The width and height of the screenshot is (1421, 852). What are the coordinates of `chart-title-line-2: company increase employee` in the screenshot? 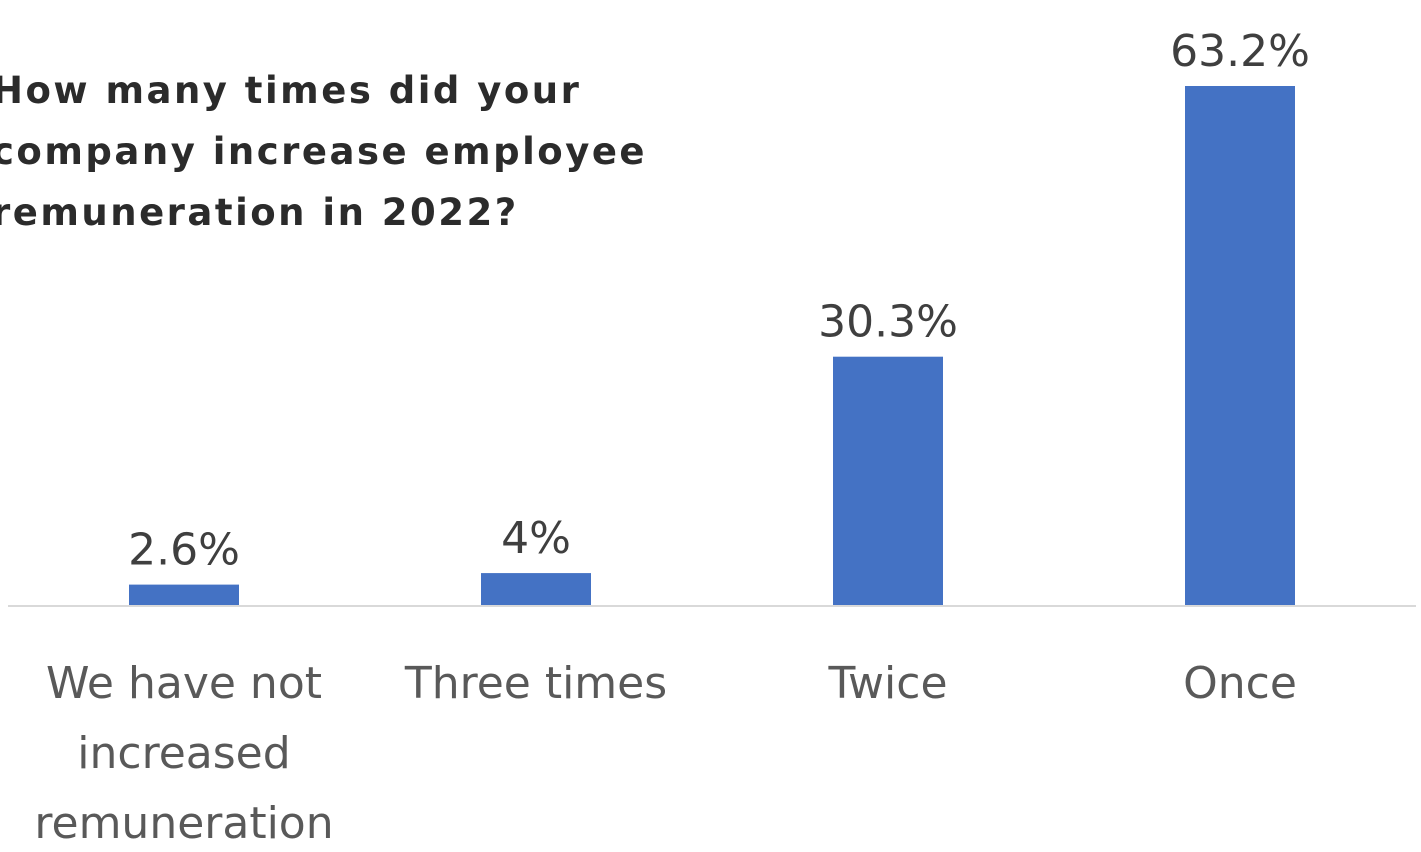 It's located at (323, 151).